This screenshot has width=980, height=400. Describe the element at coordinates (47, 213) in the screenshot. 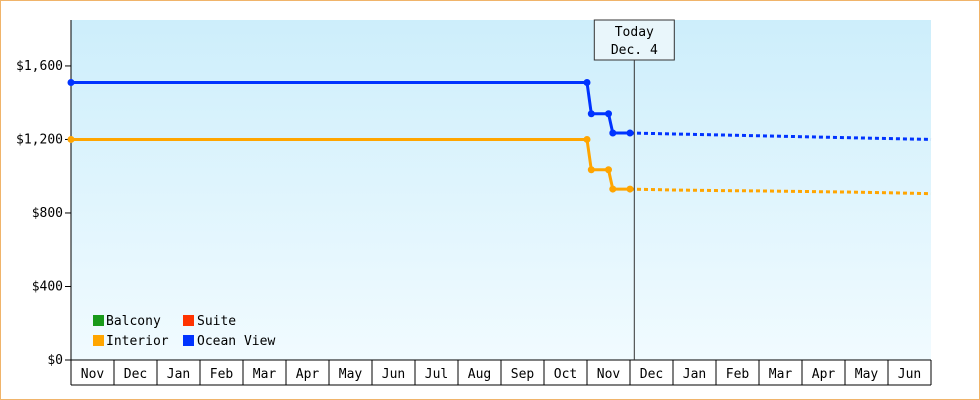

I see `y-tick-label: $800` at that location.